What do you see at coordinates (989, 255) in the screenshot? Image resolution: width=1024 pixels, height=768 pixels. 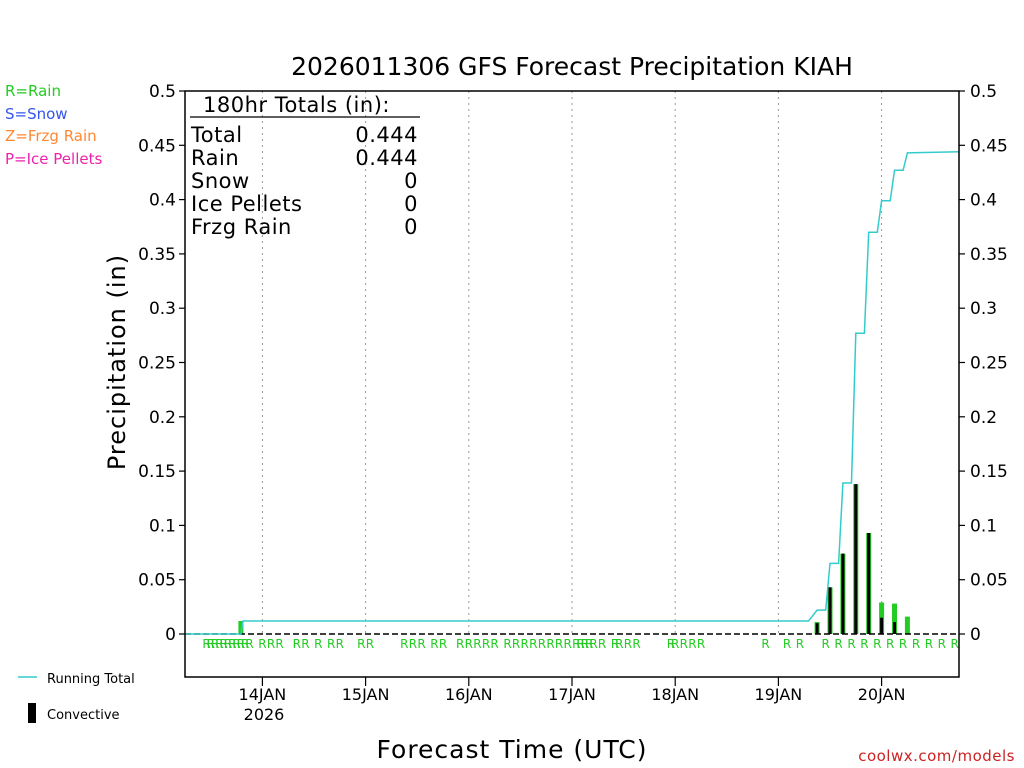 I see `y-tick-label-right: 0.35` at bounding box center [989, 255].